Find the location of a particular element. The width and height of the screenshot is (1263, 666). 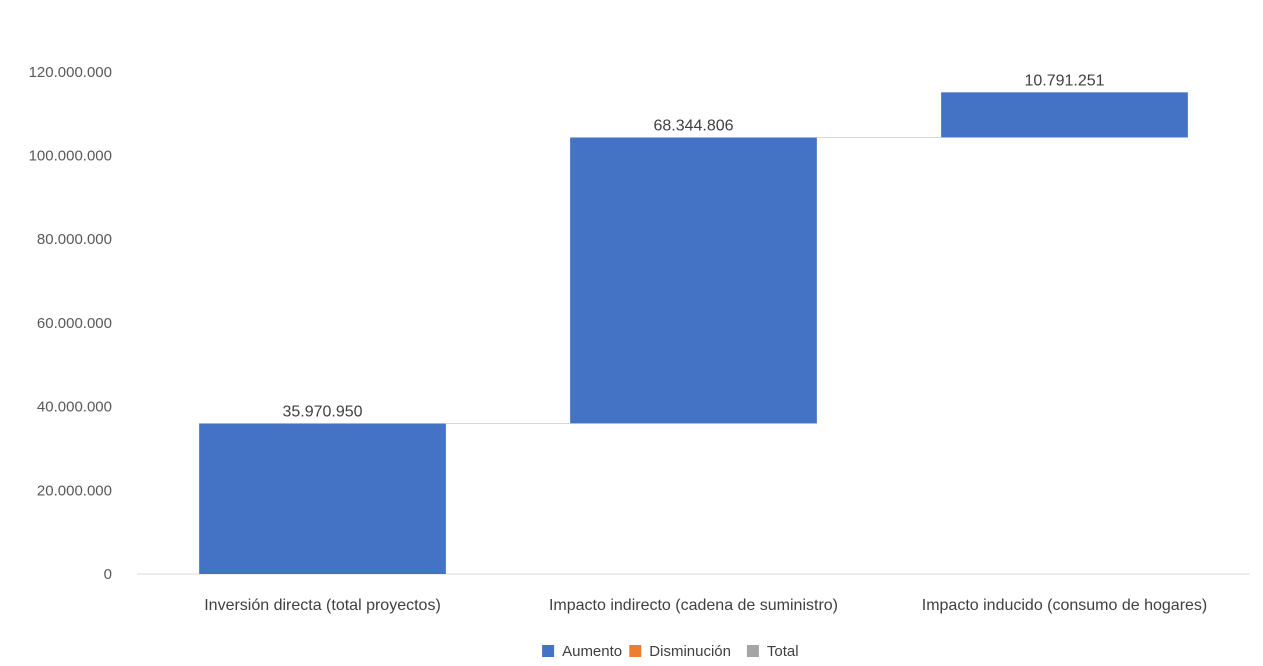

data-label: 35.970.950 is located at coordinates (322, 411).